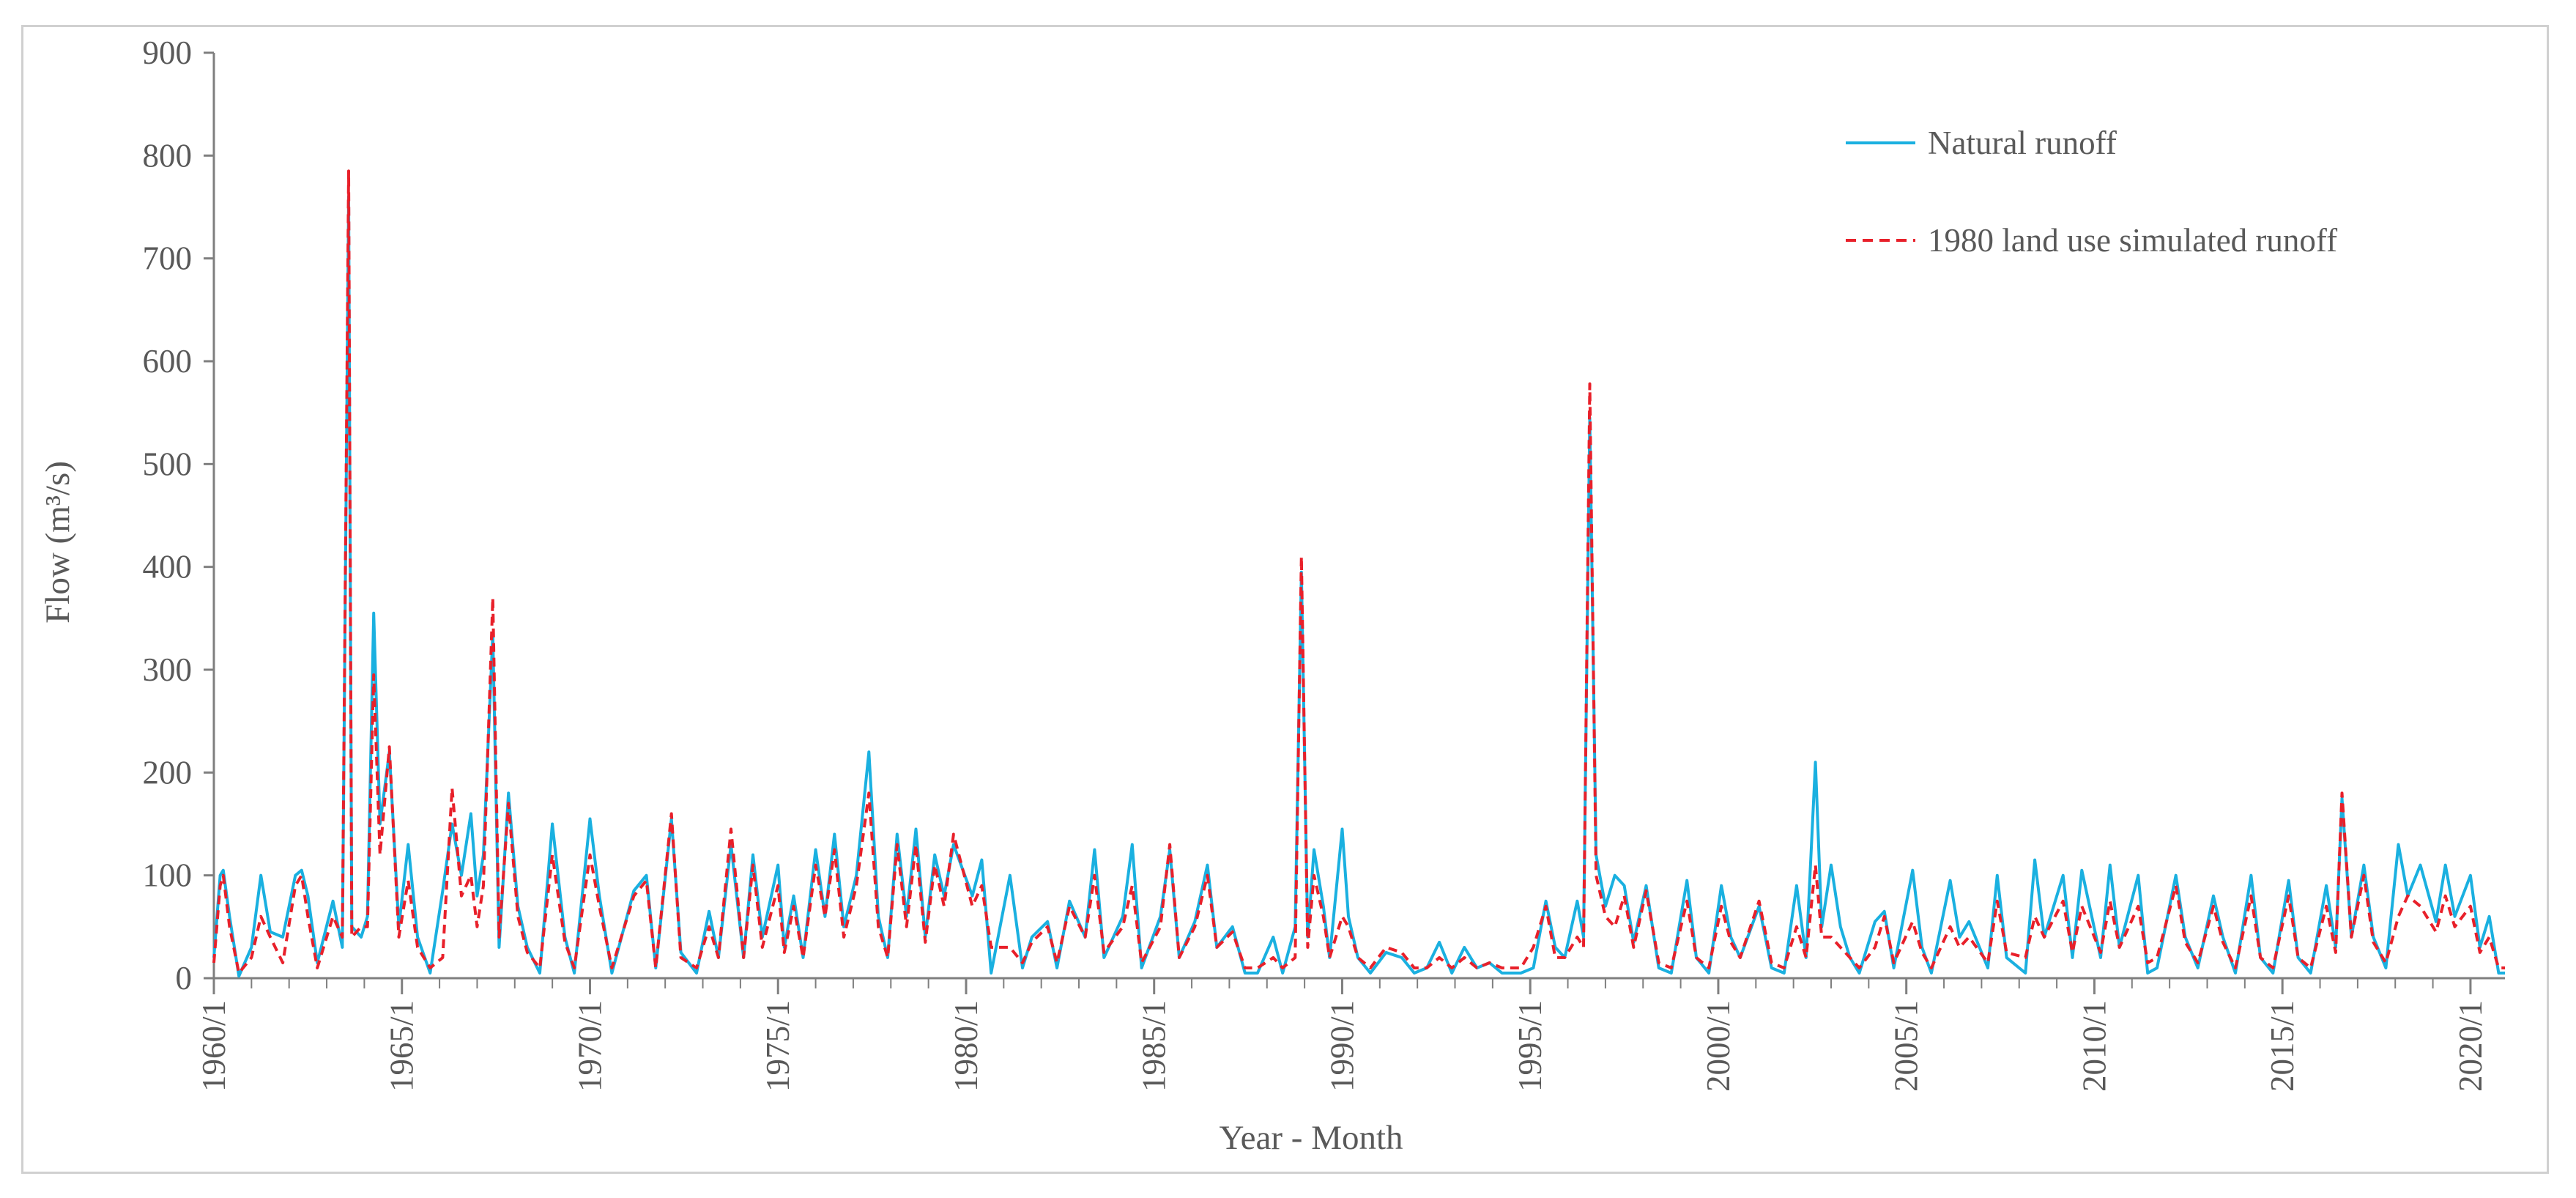 Image resolution: width=2576 pixels, height=1198 pixels. I want to click on y-tick-label: 400, so click(168, 567).